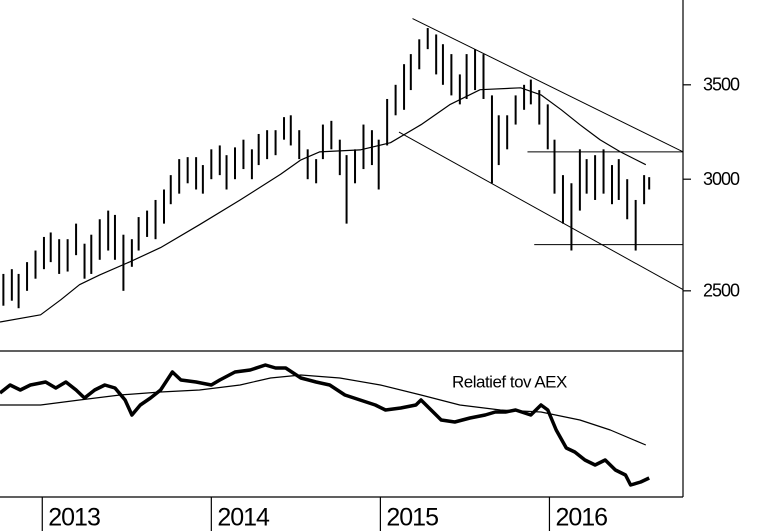 The height and width of the screenshot is (531, 760). Describe the element at coordinates (721, 291) in the screenshot. I see `y-tick-label: 2500` at that location.